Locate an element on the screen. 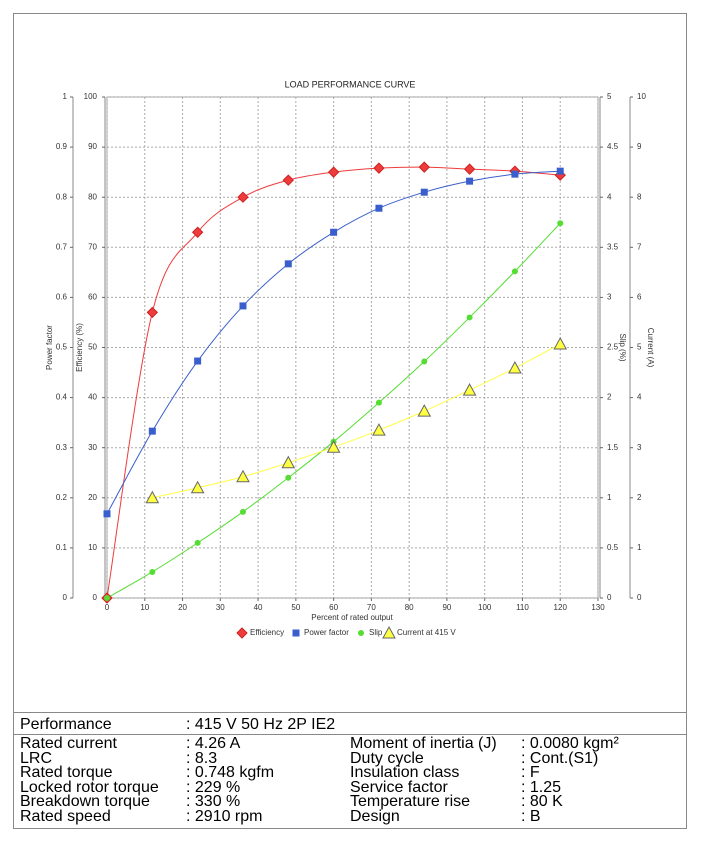 This screenshot has width=704, height=844. x-tick-label: 100 is located at coordinates (485, 607).